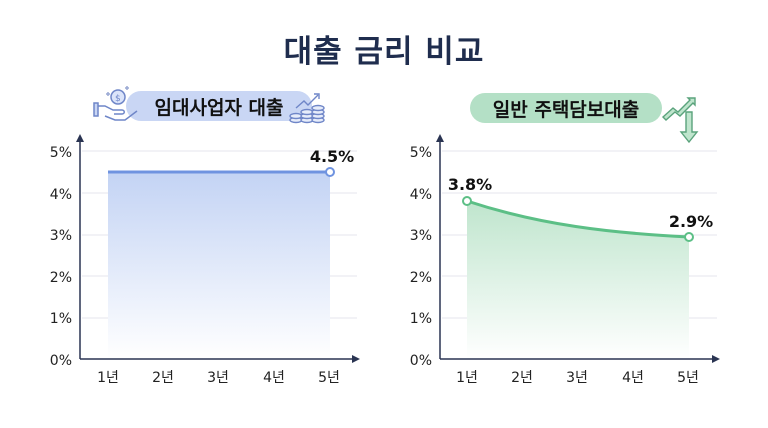 This screenshot has height=428, width=768. Describe the element at coordinates (332, 156) in the screenshot. I see `left-value-label: 4.5%` at that location.